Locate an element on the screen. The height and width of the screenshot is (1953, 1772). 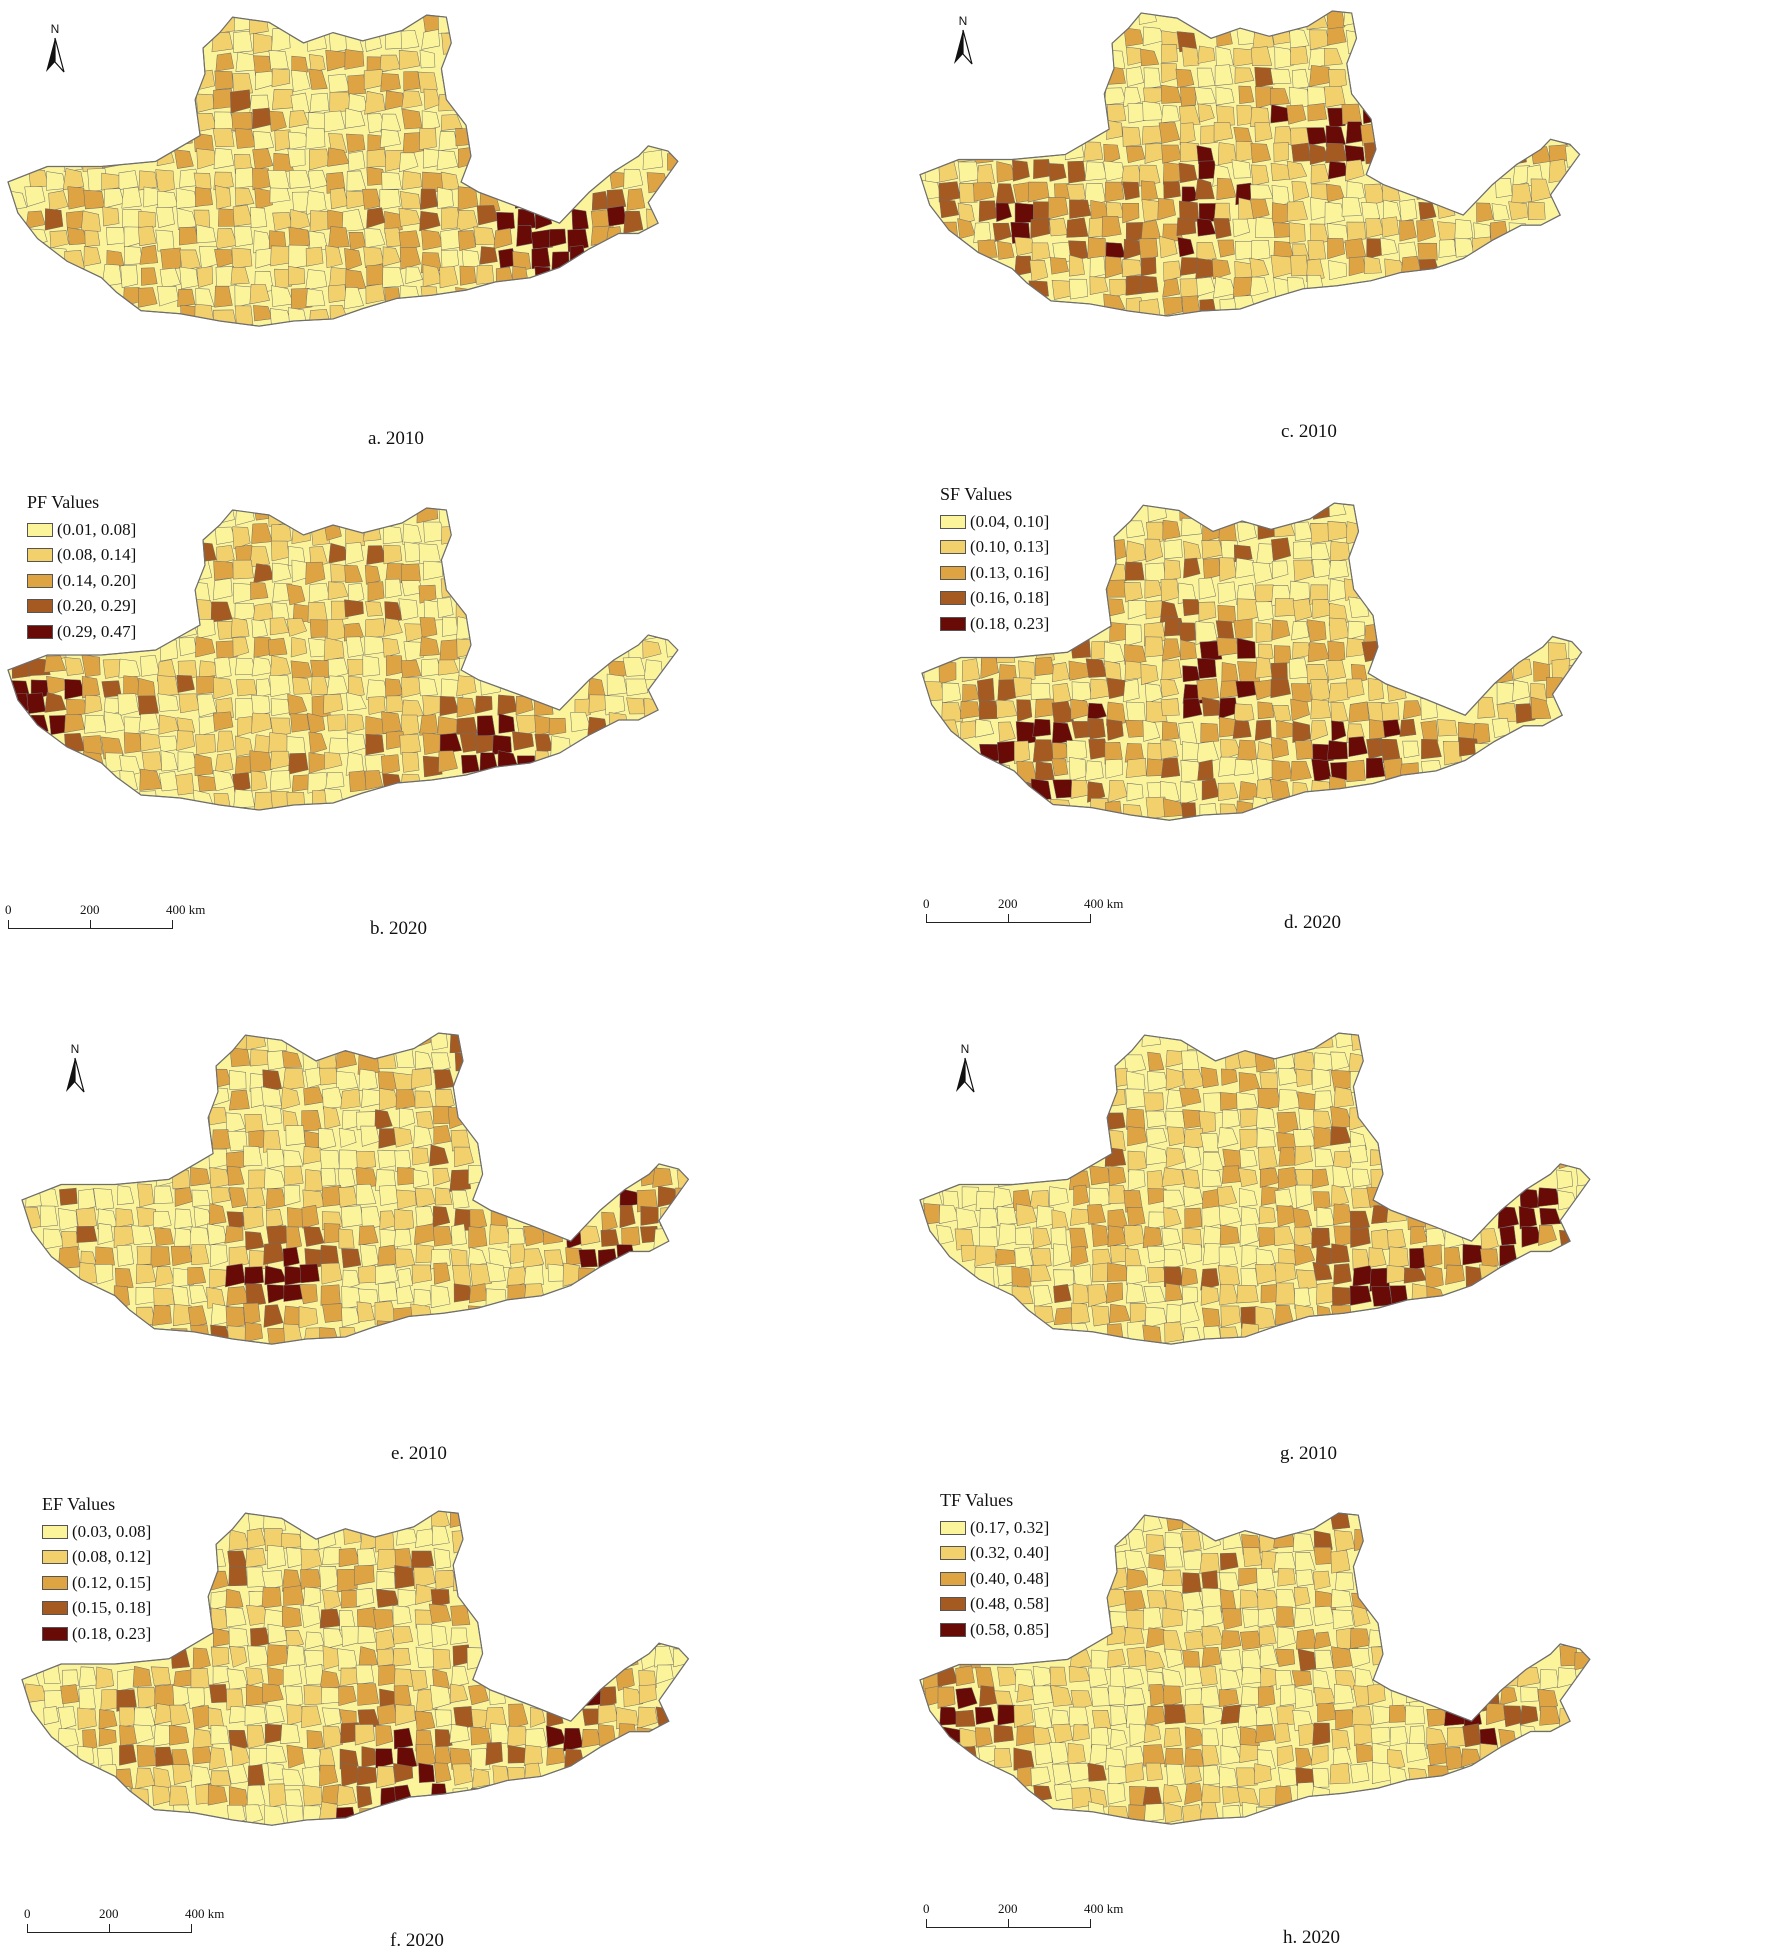
legend-swatch is located at coordinates (55, 1633).